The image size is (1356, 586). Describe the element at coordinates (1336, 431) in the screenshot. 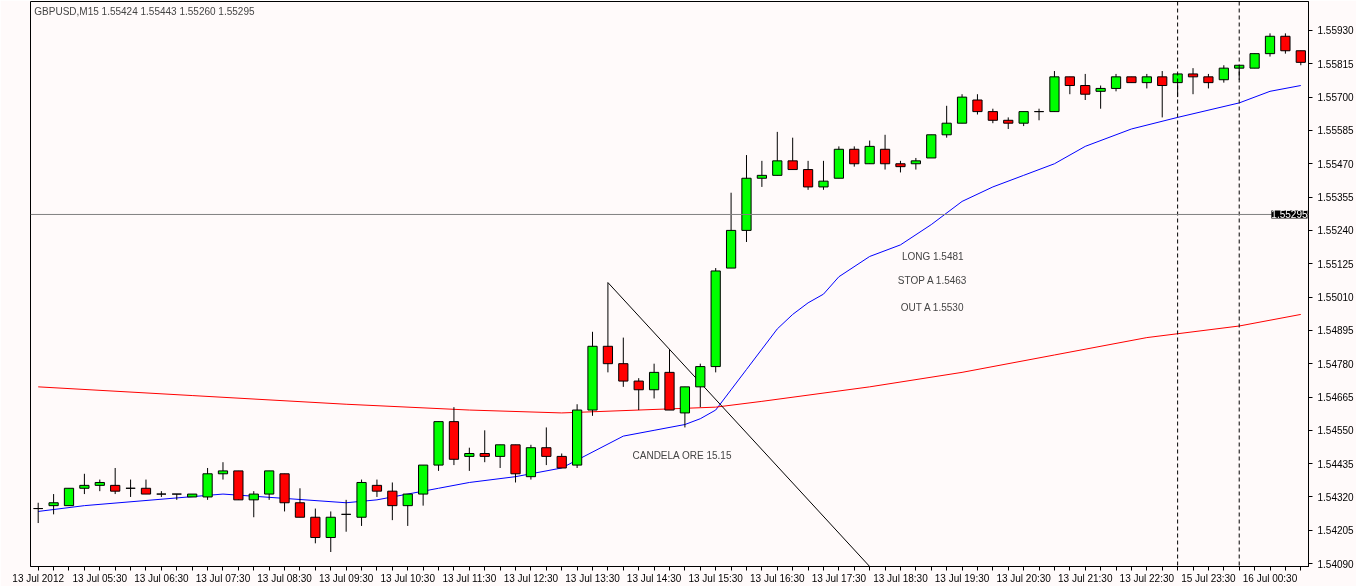

I see `y-tick-label: 1.54550` at that location.